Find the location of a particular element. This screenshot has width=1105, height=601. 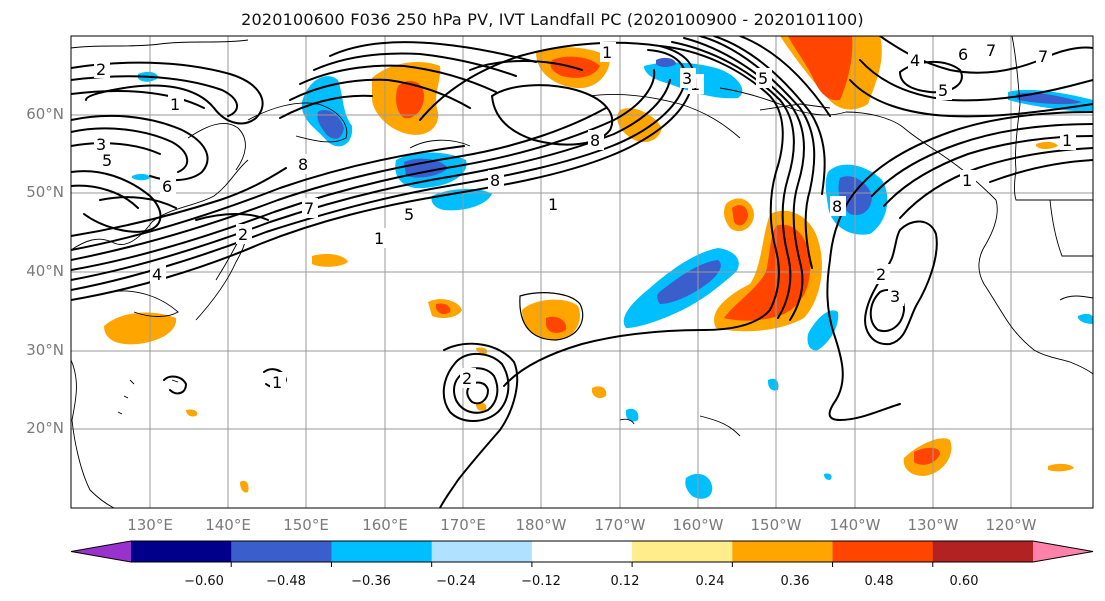

colorbar-tick-label: −0.60 is located at coordinates (204, 581).